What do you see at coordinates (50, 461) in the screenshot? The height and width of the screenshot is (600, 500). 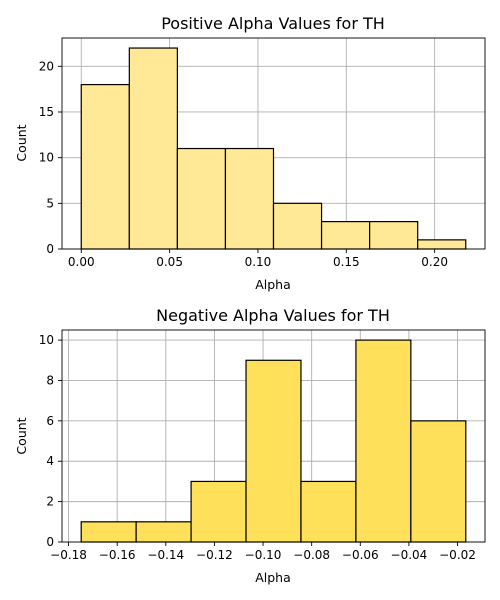 I see `y-tick-label: 4` at bounding box center [50, 461].